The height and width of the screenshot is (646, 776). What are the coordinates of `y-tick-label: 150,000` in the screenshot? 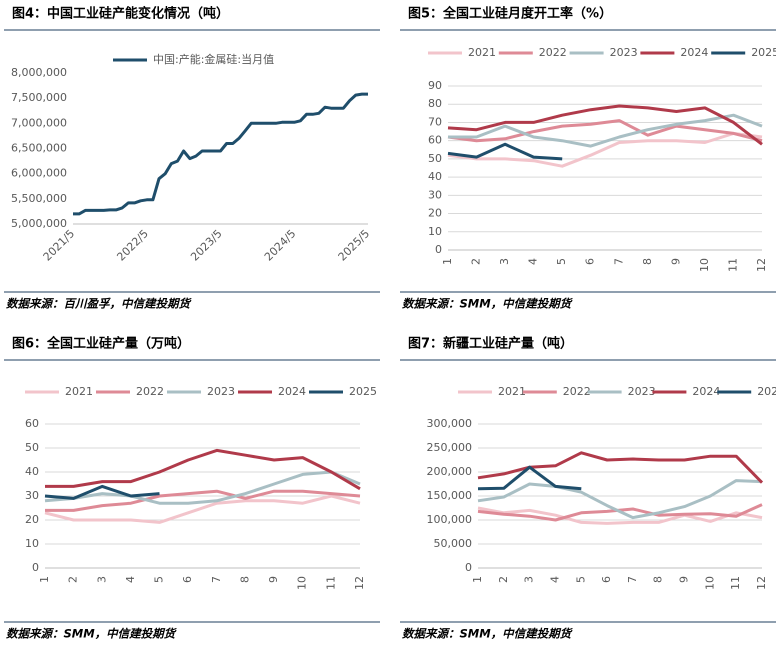 It's located at (450, 495).